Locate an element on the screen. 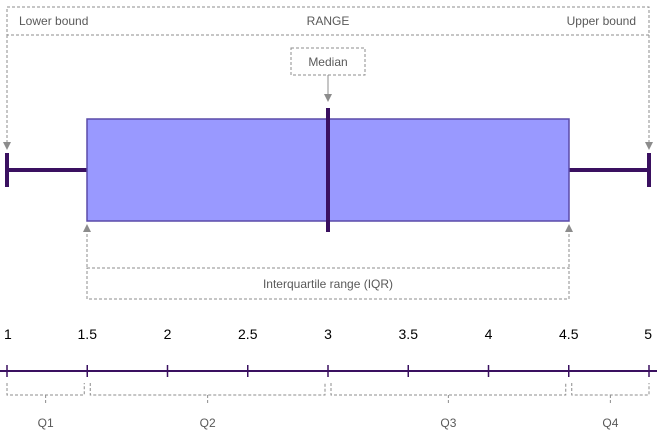  range-label: RANGE is located at coordinates (328, 21).